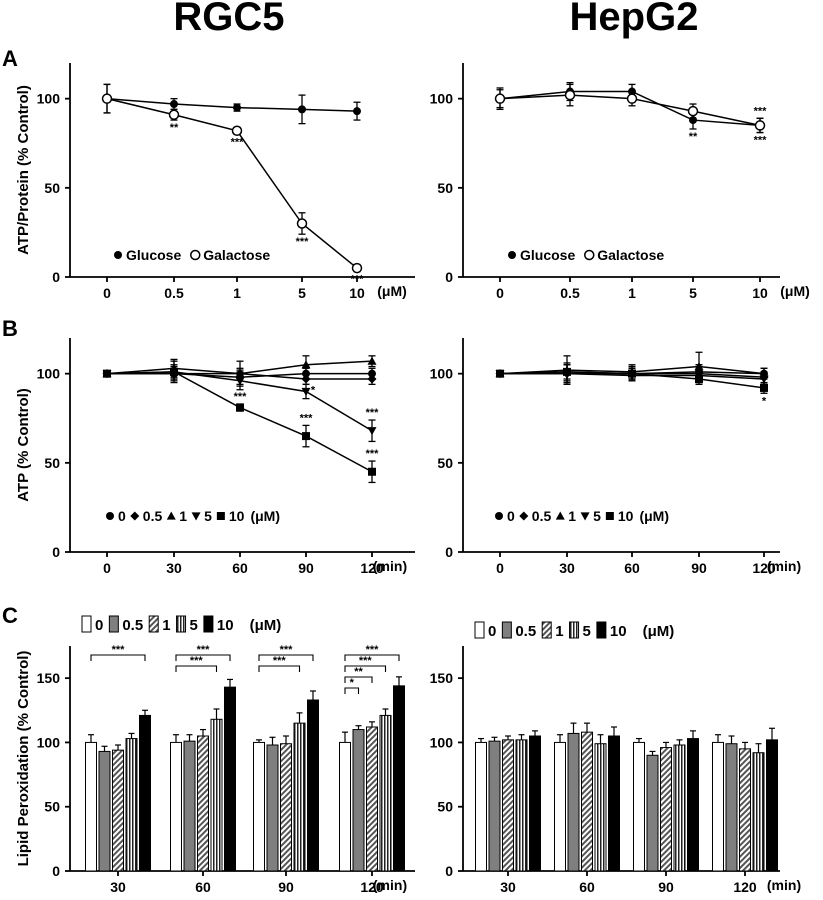 The image size is (823, 900). I want to click on series-line, so click(232, 104).